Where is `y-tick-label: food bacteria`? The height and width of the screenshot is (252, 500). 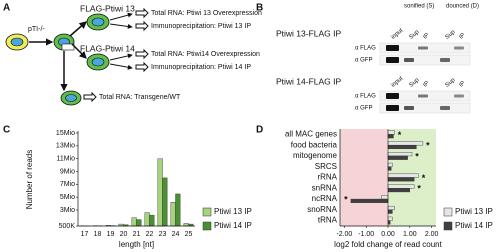
y-tick-label: food bacteria is located at coordinates (314, 144).